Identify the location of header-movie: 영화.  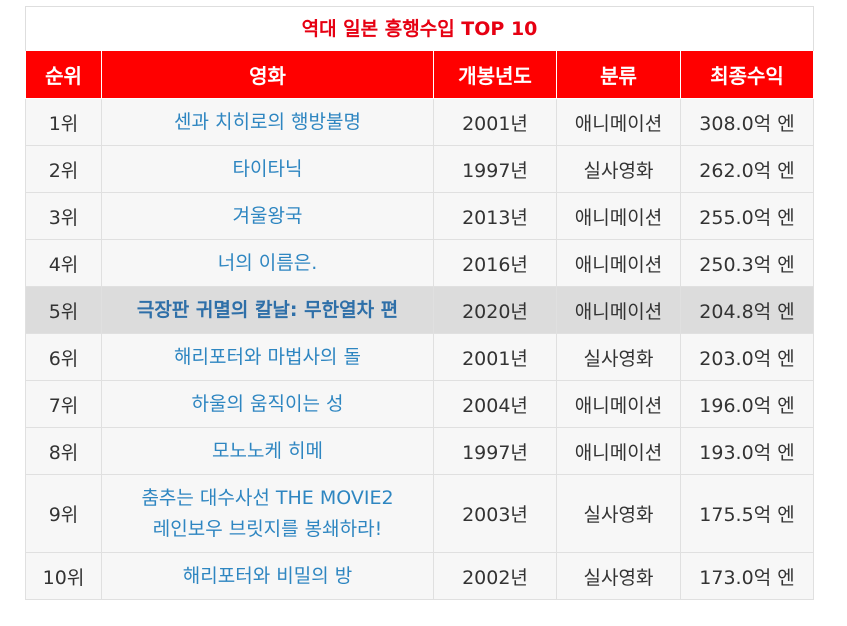
(267, 75).